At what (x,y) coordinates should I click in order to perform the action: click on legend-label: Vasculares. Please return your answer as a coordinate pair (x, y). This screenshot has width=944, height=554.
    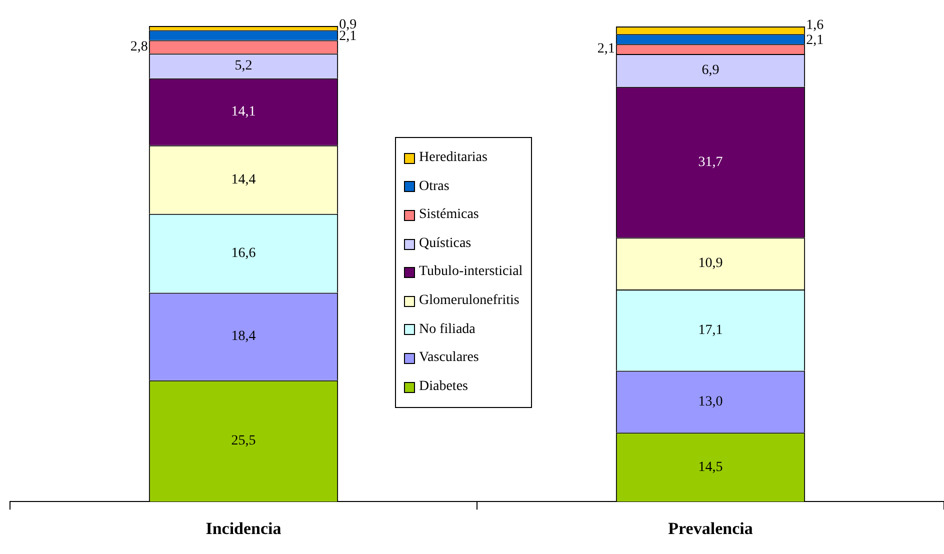
    Looking at the image, I should click on (449, 358).